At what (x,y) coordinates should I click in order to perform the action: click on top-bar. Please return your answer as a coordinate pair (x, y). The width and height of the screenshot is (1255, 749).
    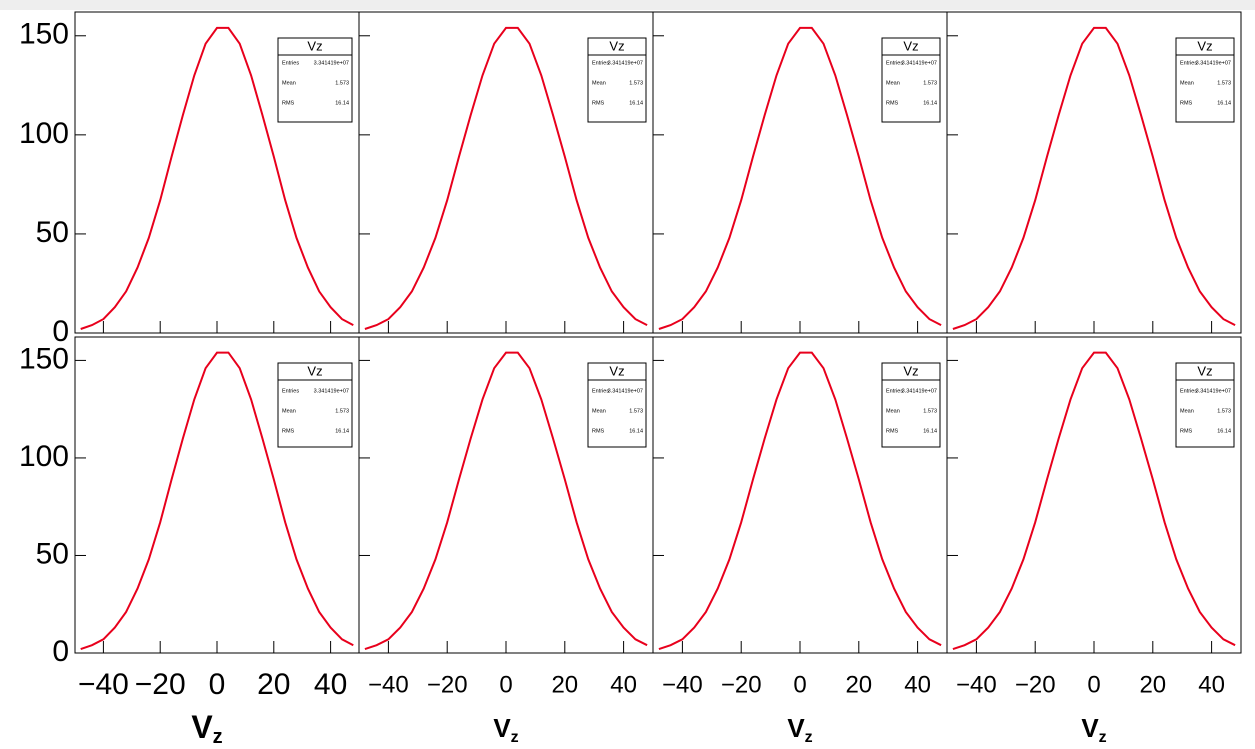
    Looking at the image, I should click on (627, 5).